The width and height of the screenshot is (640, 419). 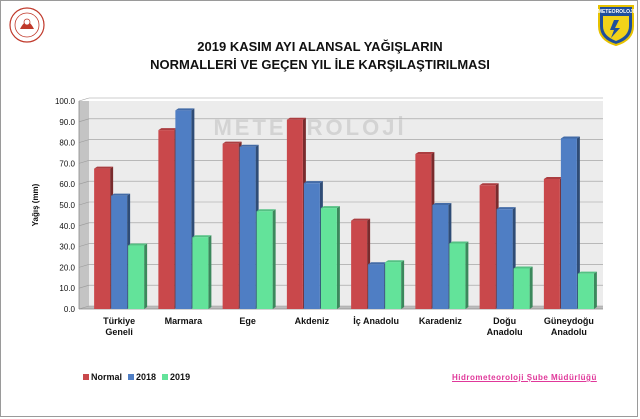 What do you see at coordinates (86, 377) in the screenshot?
I see `legend-swatch-normal` at bounding box center [86, 377].